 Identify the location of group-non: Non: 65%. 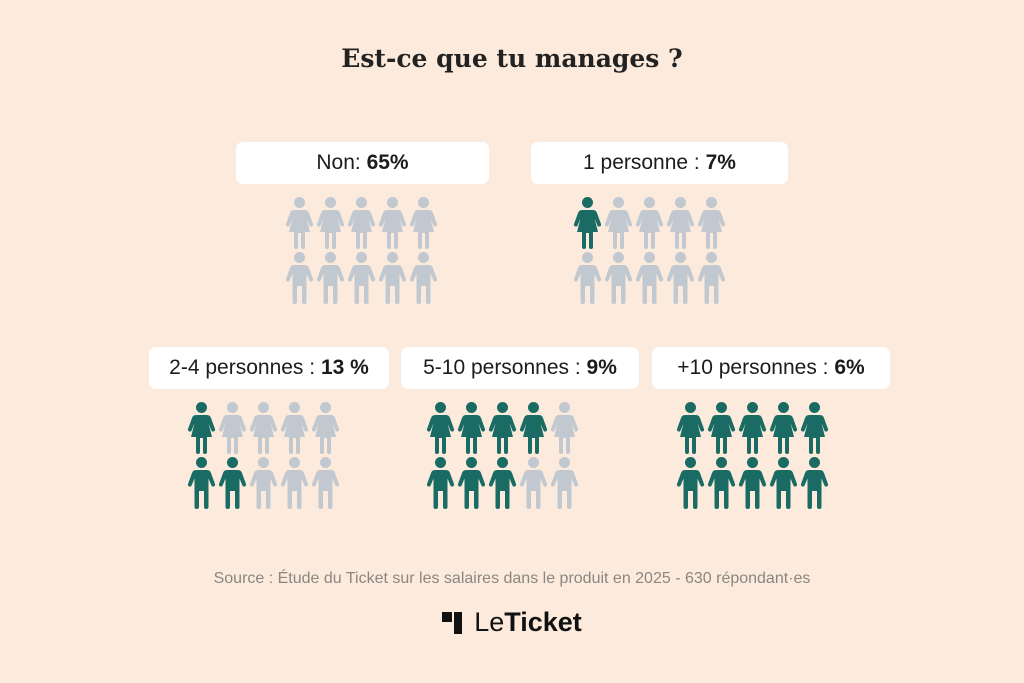
(362, 223).